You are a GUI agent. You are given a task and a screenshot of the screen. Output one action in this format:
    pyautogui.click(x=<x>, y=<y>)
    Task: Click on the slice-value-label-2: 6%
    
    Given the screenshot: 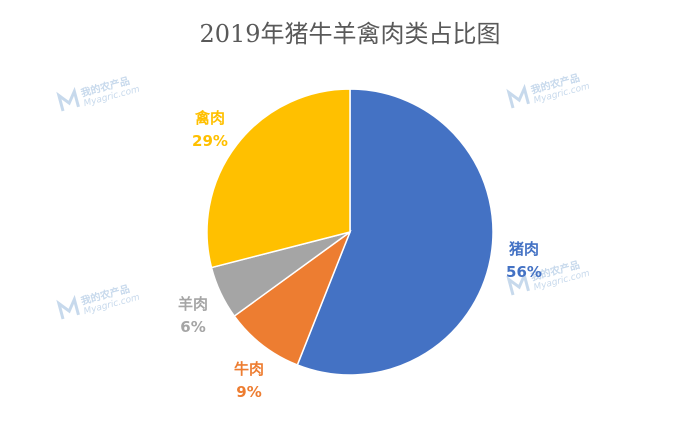 What is the action you would take?
    pyautogui.click(x=192, y=327)
    